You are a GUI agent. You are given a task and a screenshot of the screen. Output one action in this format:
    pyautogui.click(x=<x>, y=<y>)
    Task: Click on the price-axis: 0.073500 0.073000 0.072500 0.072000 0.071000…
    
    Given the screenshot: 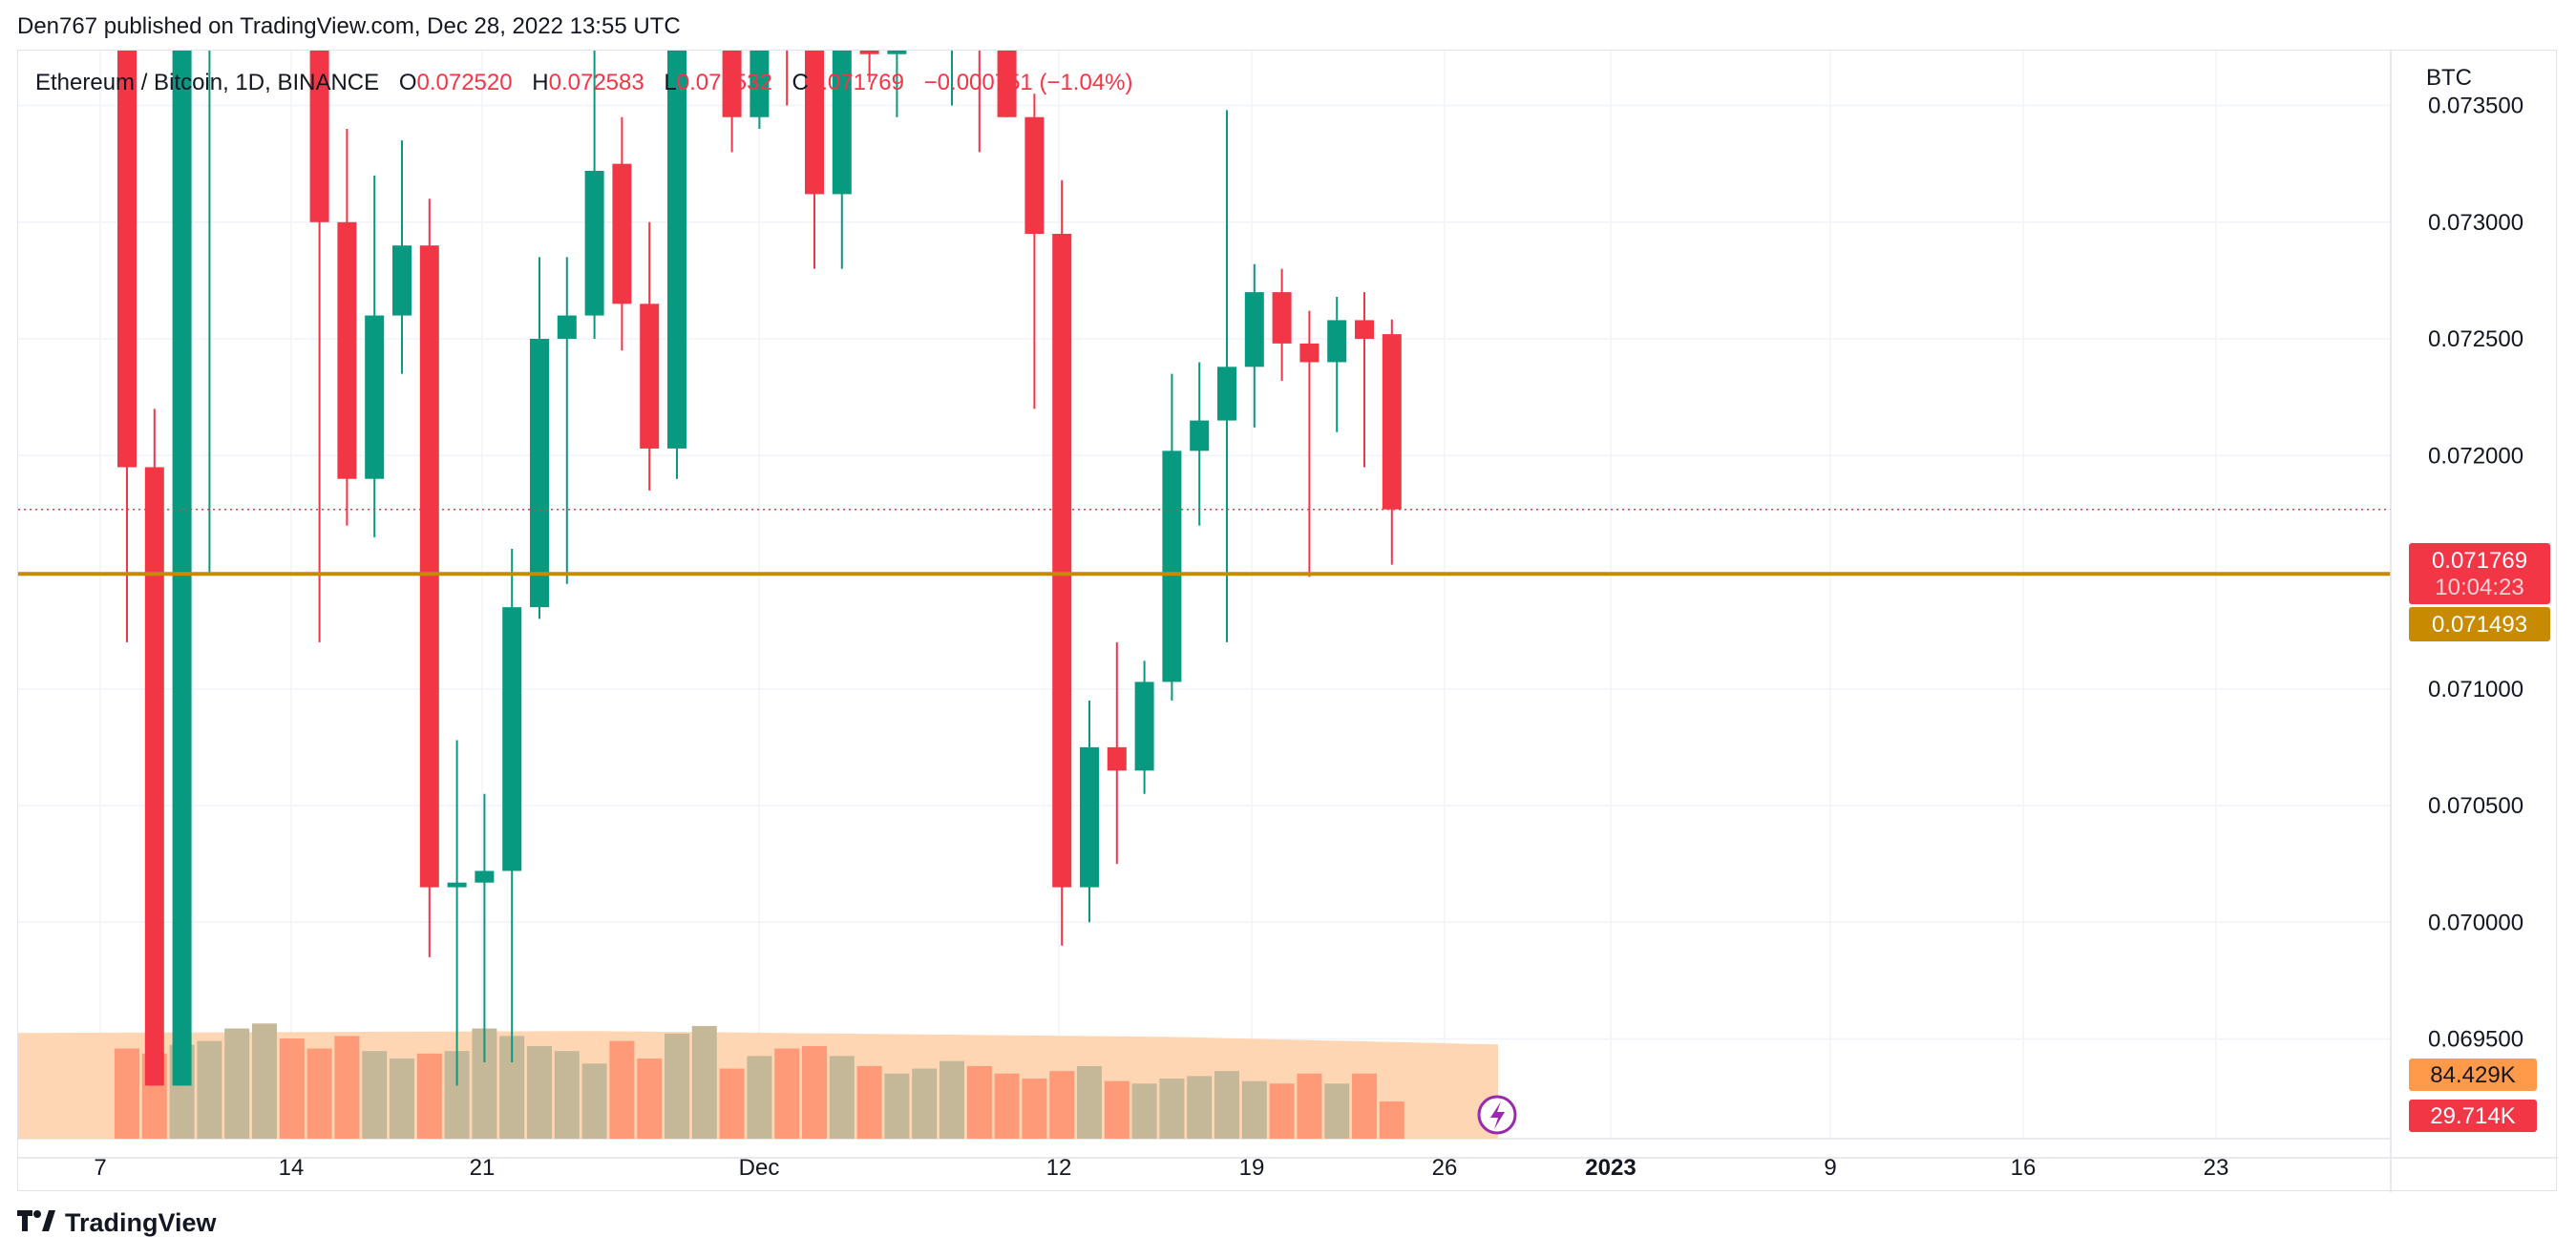 What is the action you would take?
    pyautogui.click(x=2456, y=622)
    